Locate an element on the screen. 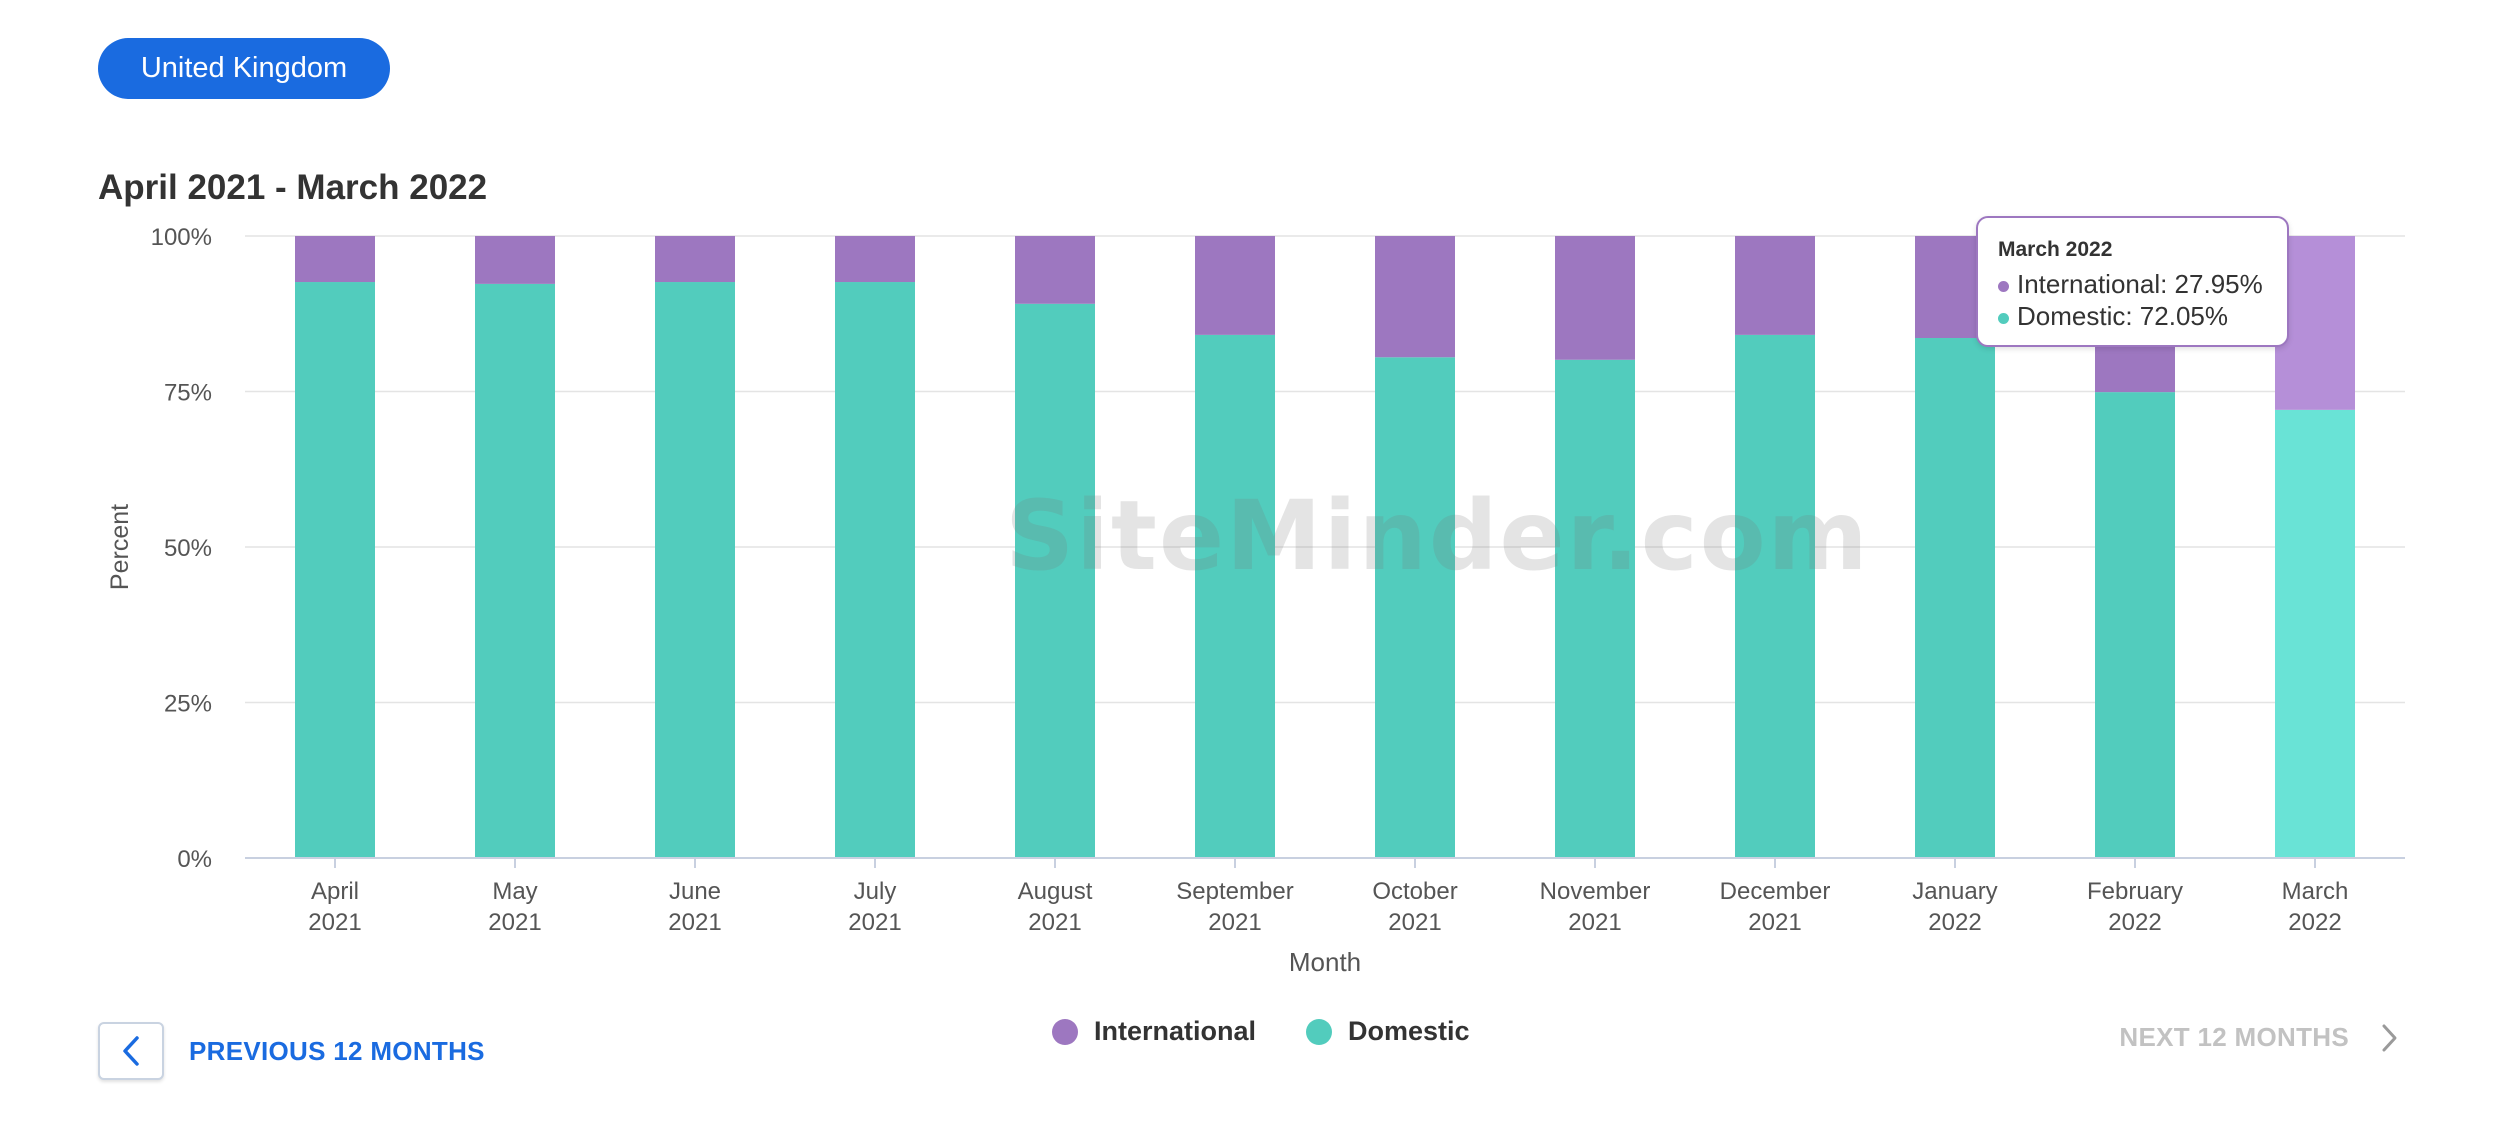 This screenshot has width=2497, height=1130. previous-button is located at coordinates (131, 1051).